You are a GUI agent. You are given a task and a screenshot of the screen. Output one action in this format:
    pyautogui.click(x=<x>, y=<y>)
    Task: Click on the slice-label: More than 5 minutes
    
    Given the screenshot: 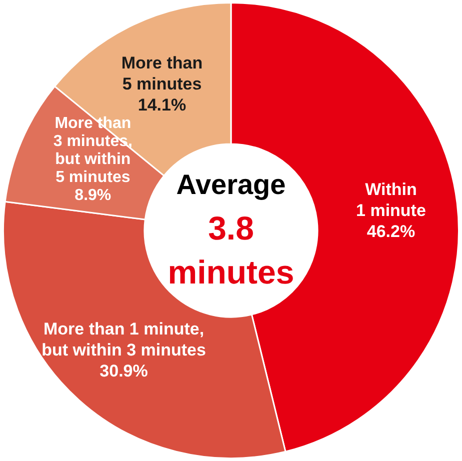 What is the action you would take?
    pyautogui.click(x=162, y=74)
    